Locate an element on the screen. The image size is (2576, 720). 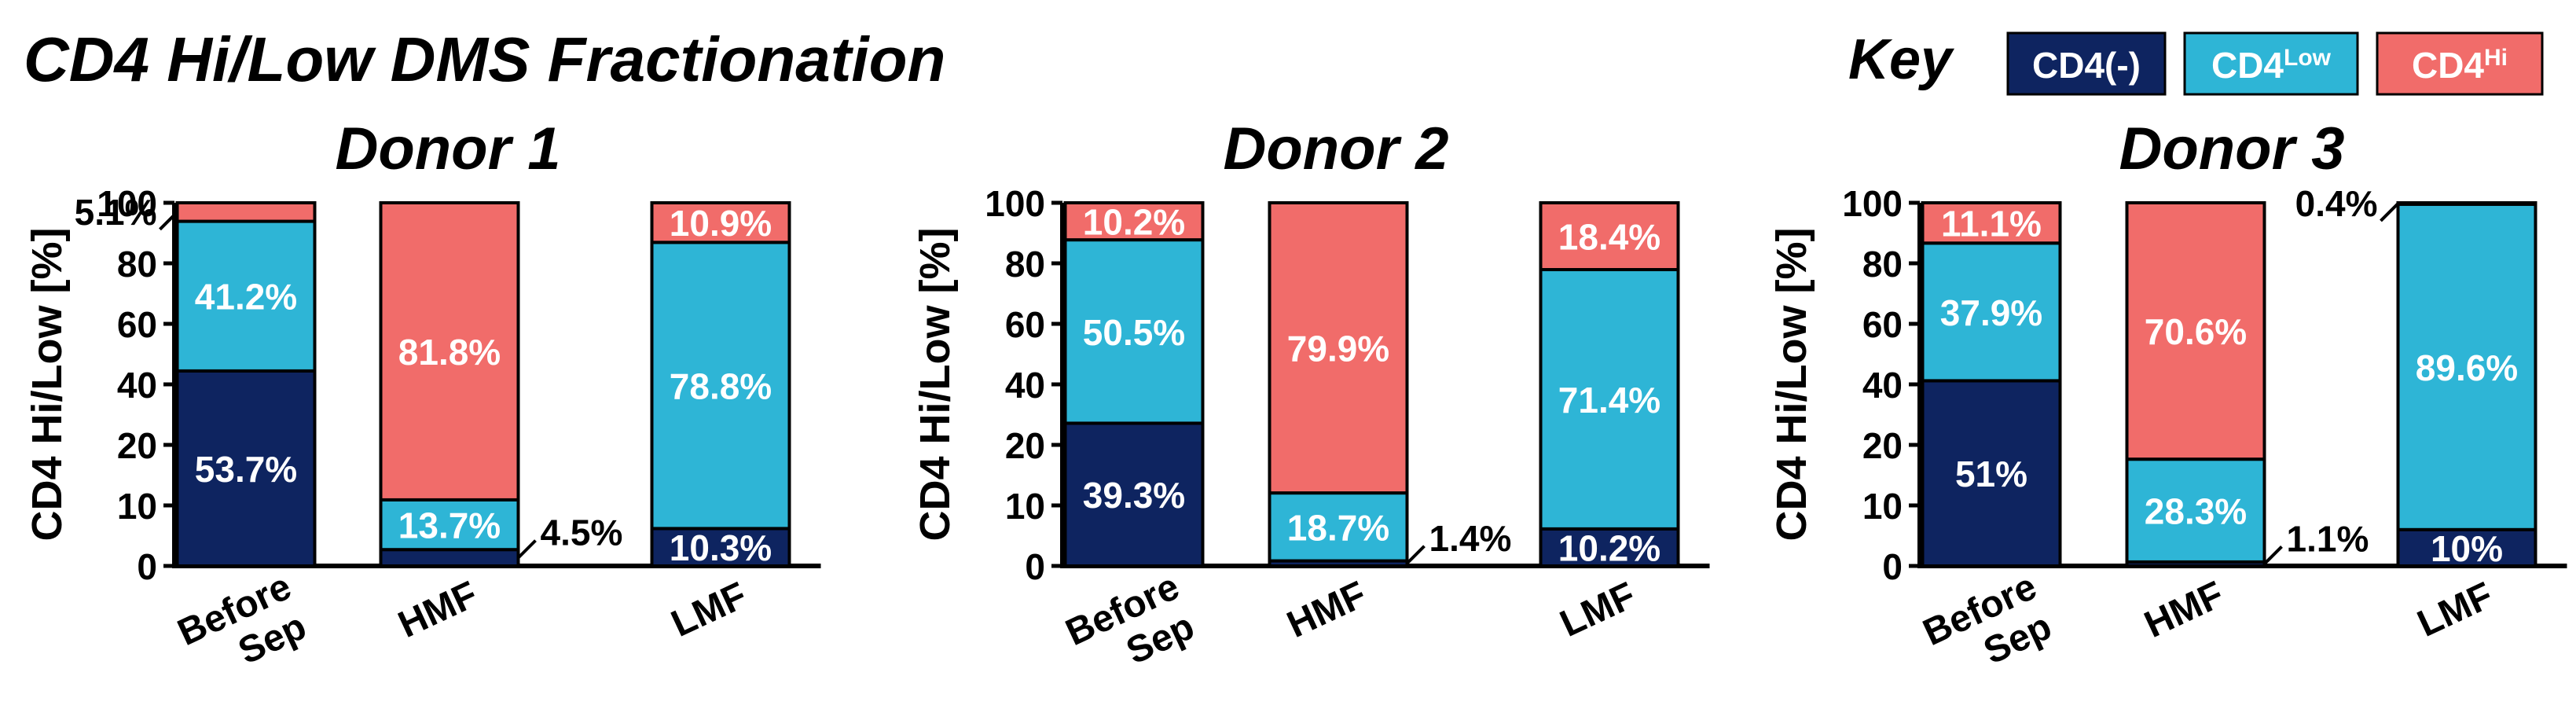
chart-title: Donor 3 is located at coordinates (2231, 149).